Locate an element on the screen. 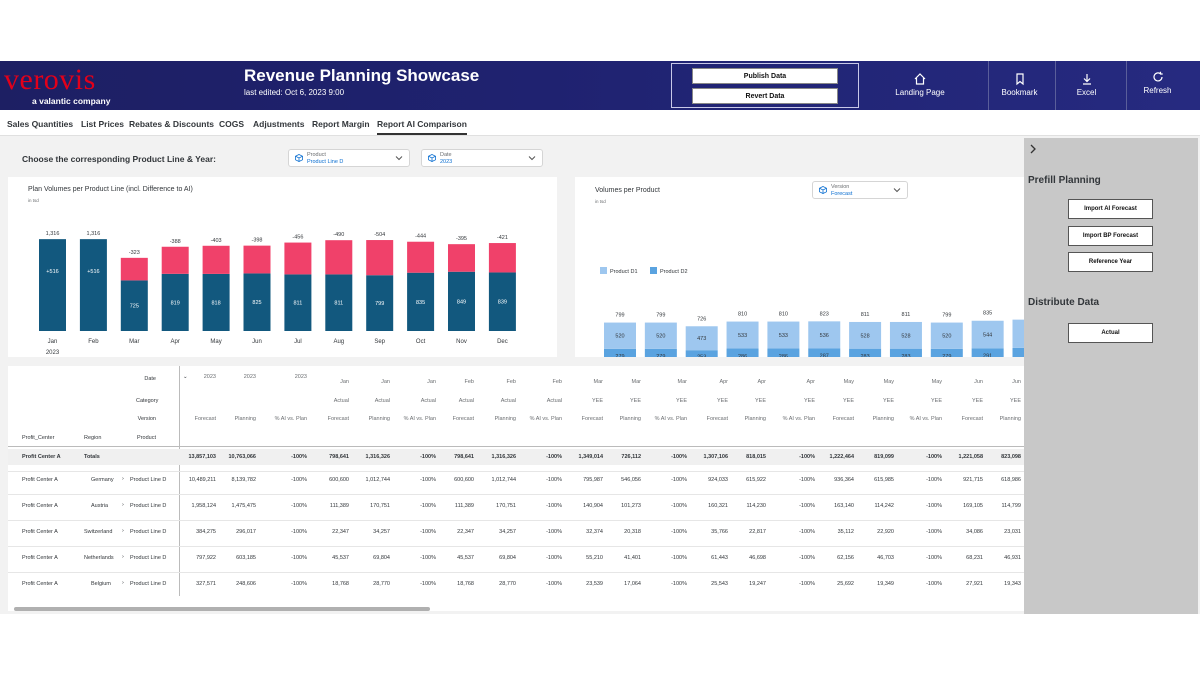 This screenshot has height=675, width=1200. table-cell: 10,489,211 is located at coordinates (202, 480).